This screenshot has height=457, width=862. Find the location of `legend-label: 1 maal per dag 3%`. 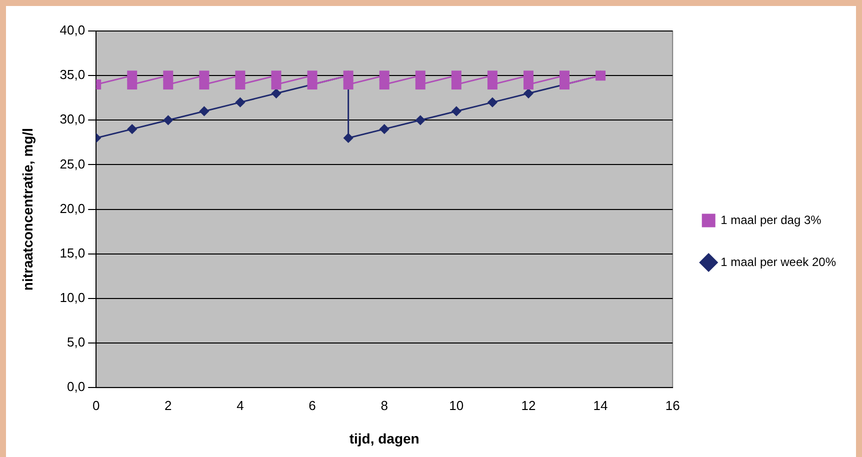

legend-label: 1 maal per dag 3% is located at coordinates (771, 219).